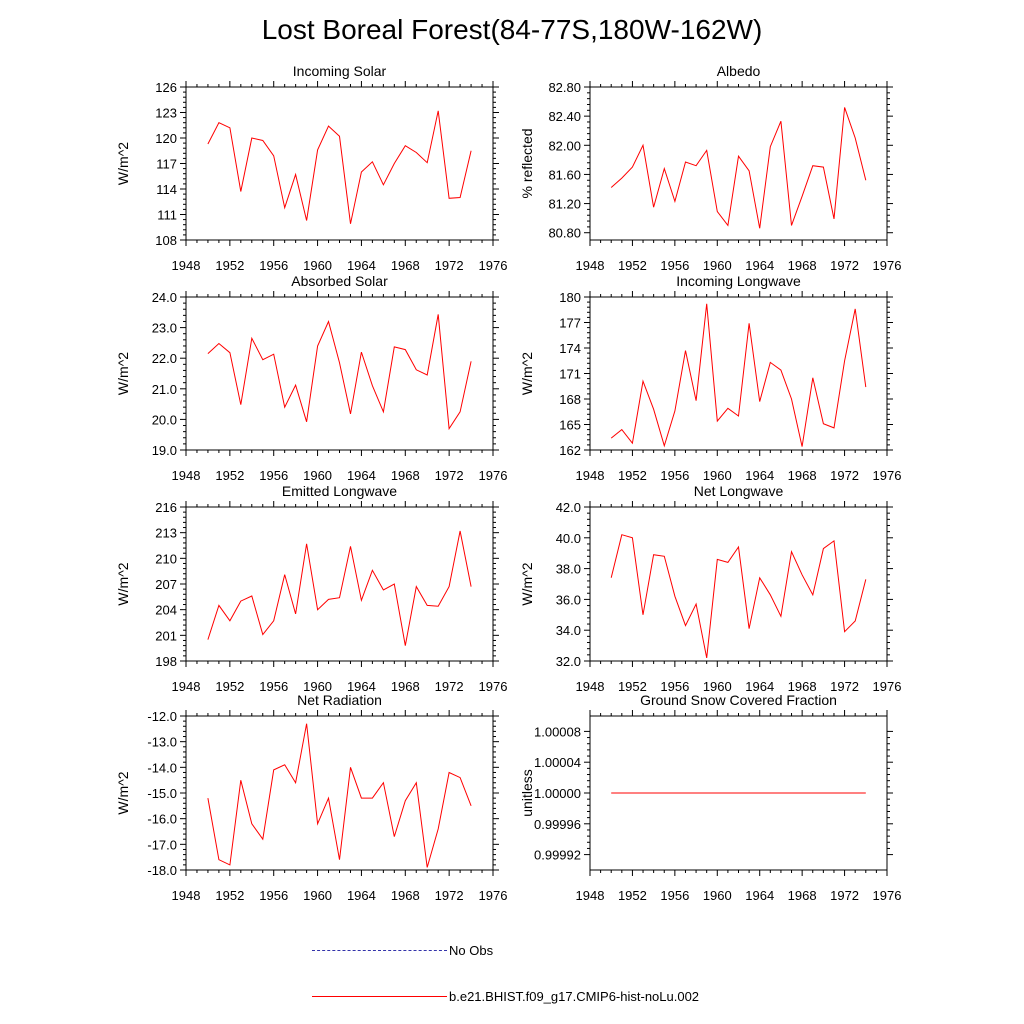  Describe the element at coordinates (166, 138) in the screenshot. I see `y-tick-label: 120` at that location.